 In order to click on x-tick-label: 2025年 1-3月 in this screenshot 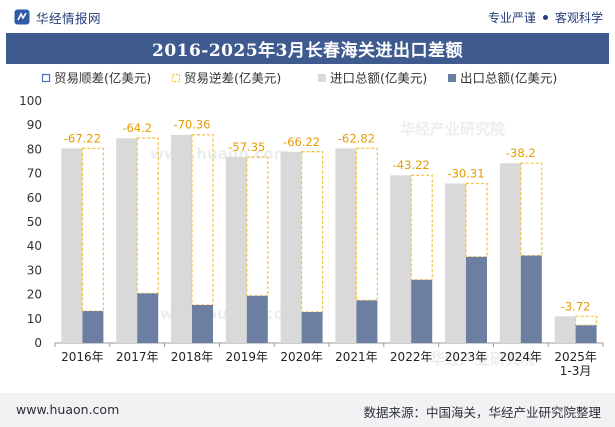, I will do `click(575, 364)`.